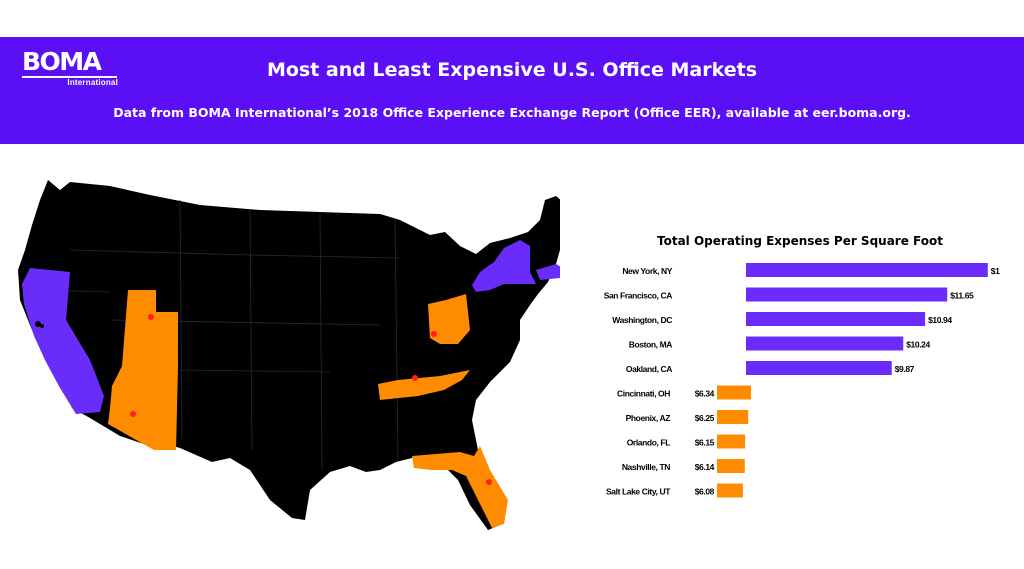  I want to click on marker-orlando, so click(489, 482).